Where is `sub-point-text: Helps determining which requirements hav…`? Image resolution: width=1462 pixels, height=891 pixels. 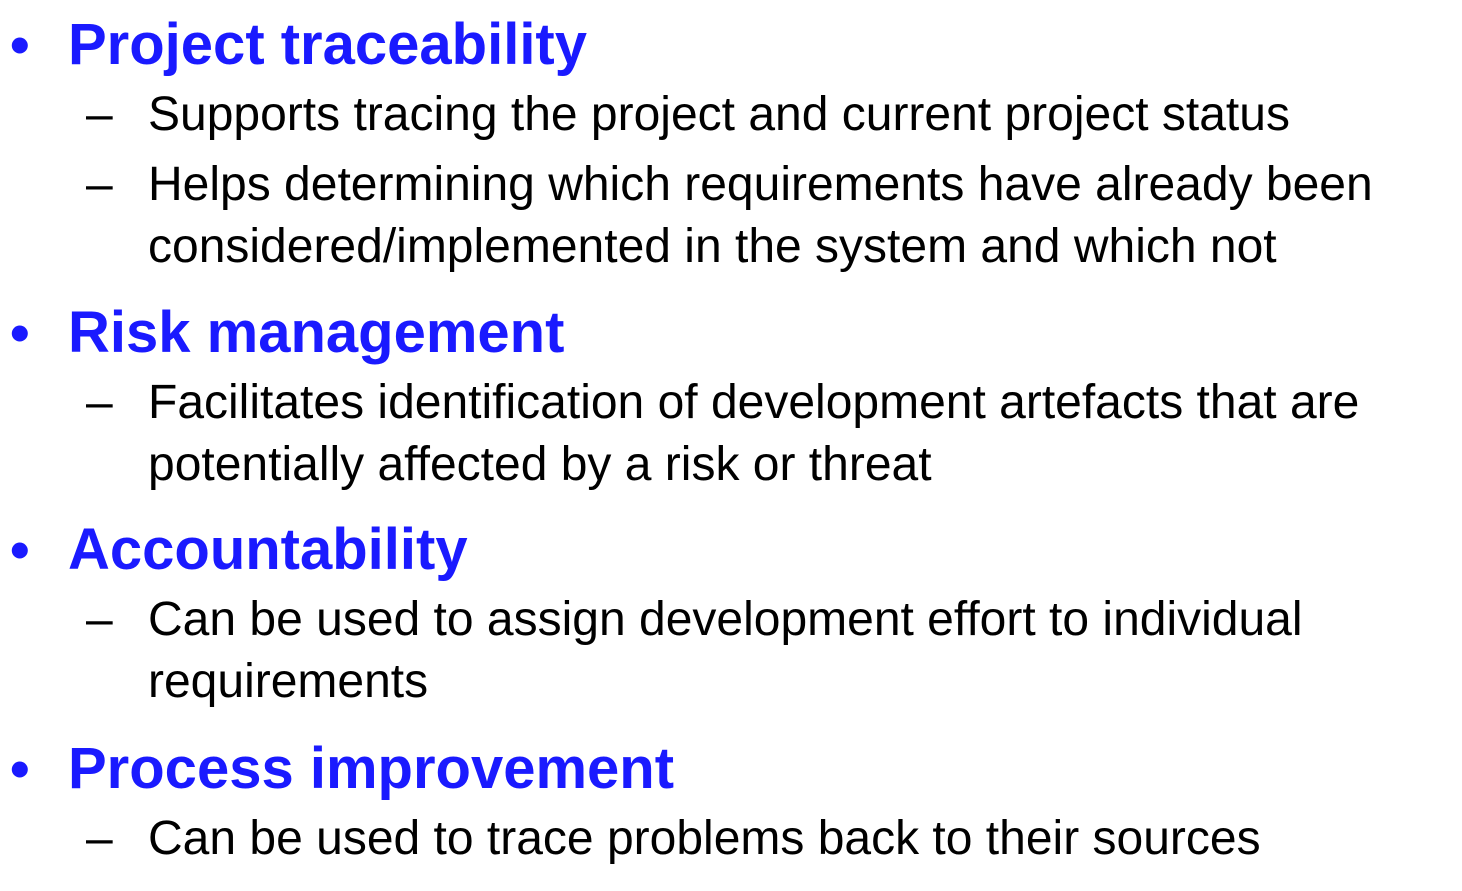
sub-point-text: Helps determining which requirements hav… is located at coordinates (803, 216).